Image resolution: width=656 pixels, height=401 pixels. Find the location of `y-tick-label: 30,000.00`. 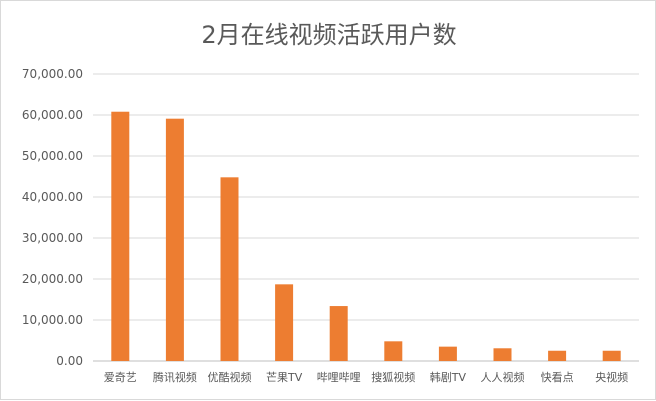

y-tick-label: 30,000.00 is located at coordinates (52, 238).